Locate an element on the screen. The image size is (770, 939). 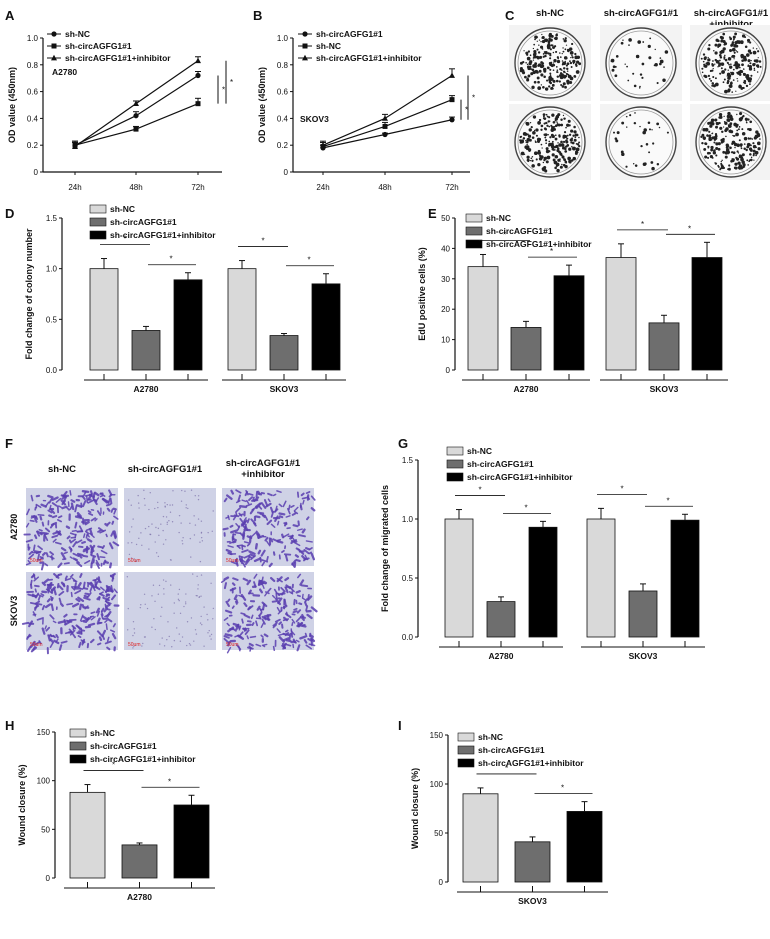
micrograph is located at coordinates (170, 527).